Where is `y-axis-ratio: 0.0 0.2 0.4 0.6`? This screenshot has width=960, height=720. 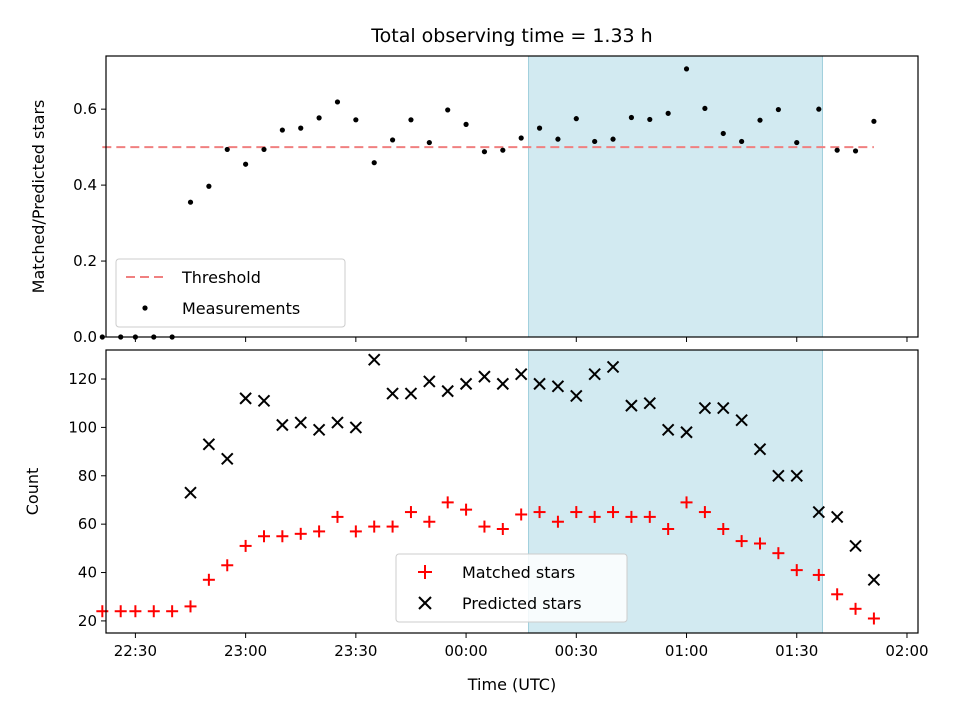
y-axis-ratio: 0.0 0.2 0.4 0.6 is located at coordinates (89, 223).